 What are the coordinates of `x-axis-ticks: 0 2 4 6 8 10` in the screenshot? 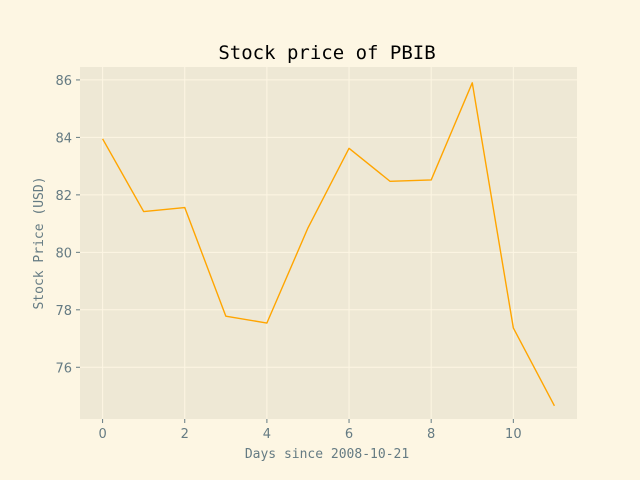 It's located at (310, 430).